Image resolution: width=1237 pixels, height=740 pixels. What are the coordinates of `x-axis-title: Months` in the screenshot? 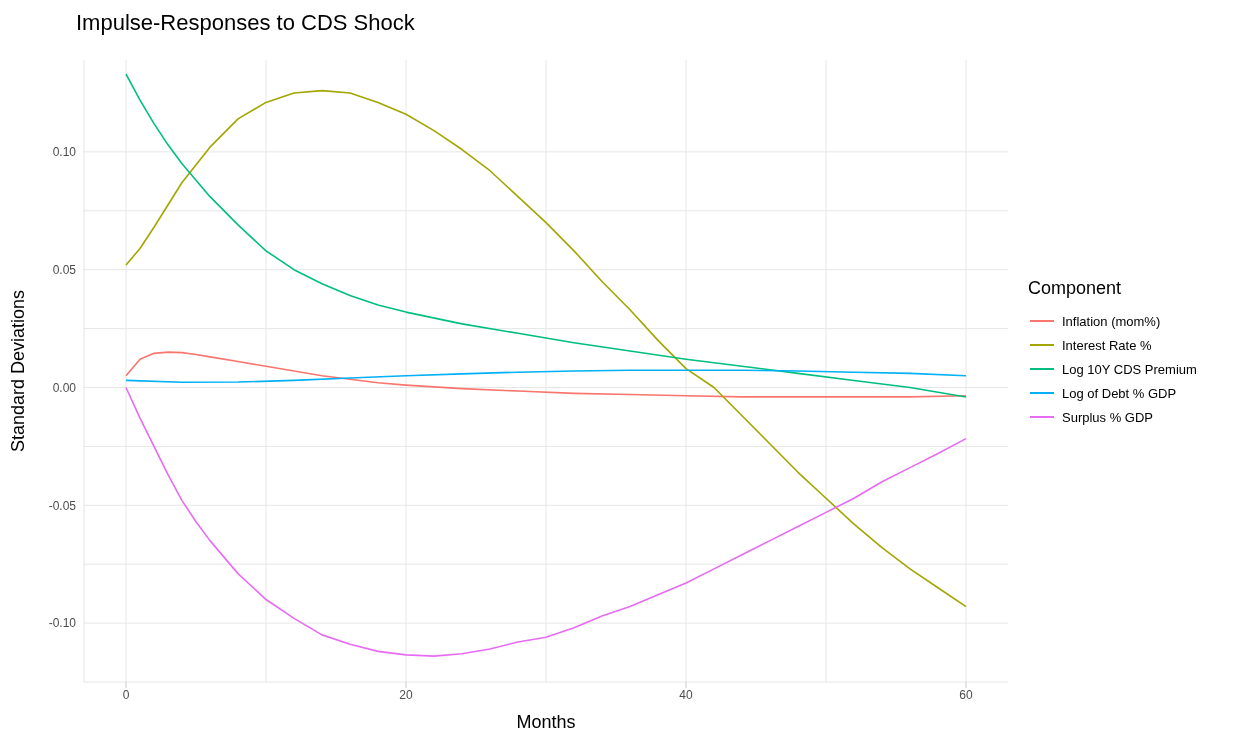 It's located at (546, 722).